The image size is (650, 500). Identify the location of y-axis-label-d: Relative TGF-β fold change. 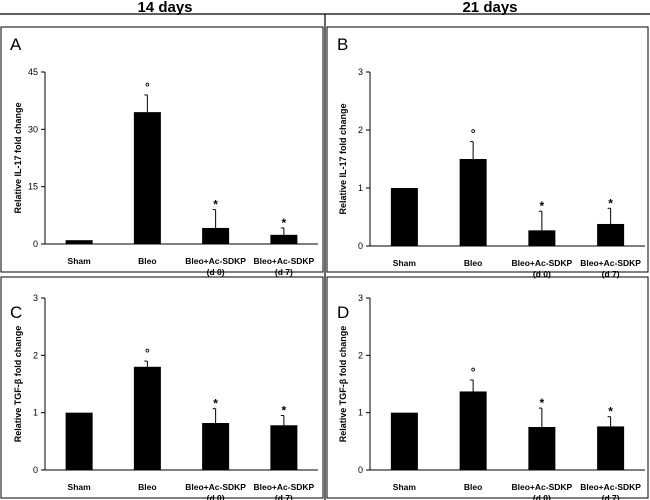
(343, 384).